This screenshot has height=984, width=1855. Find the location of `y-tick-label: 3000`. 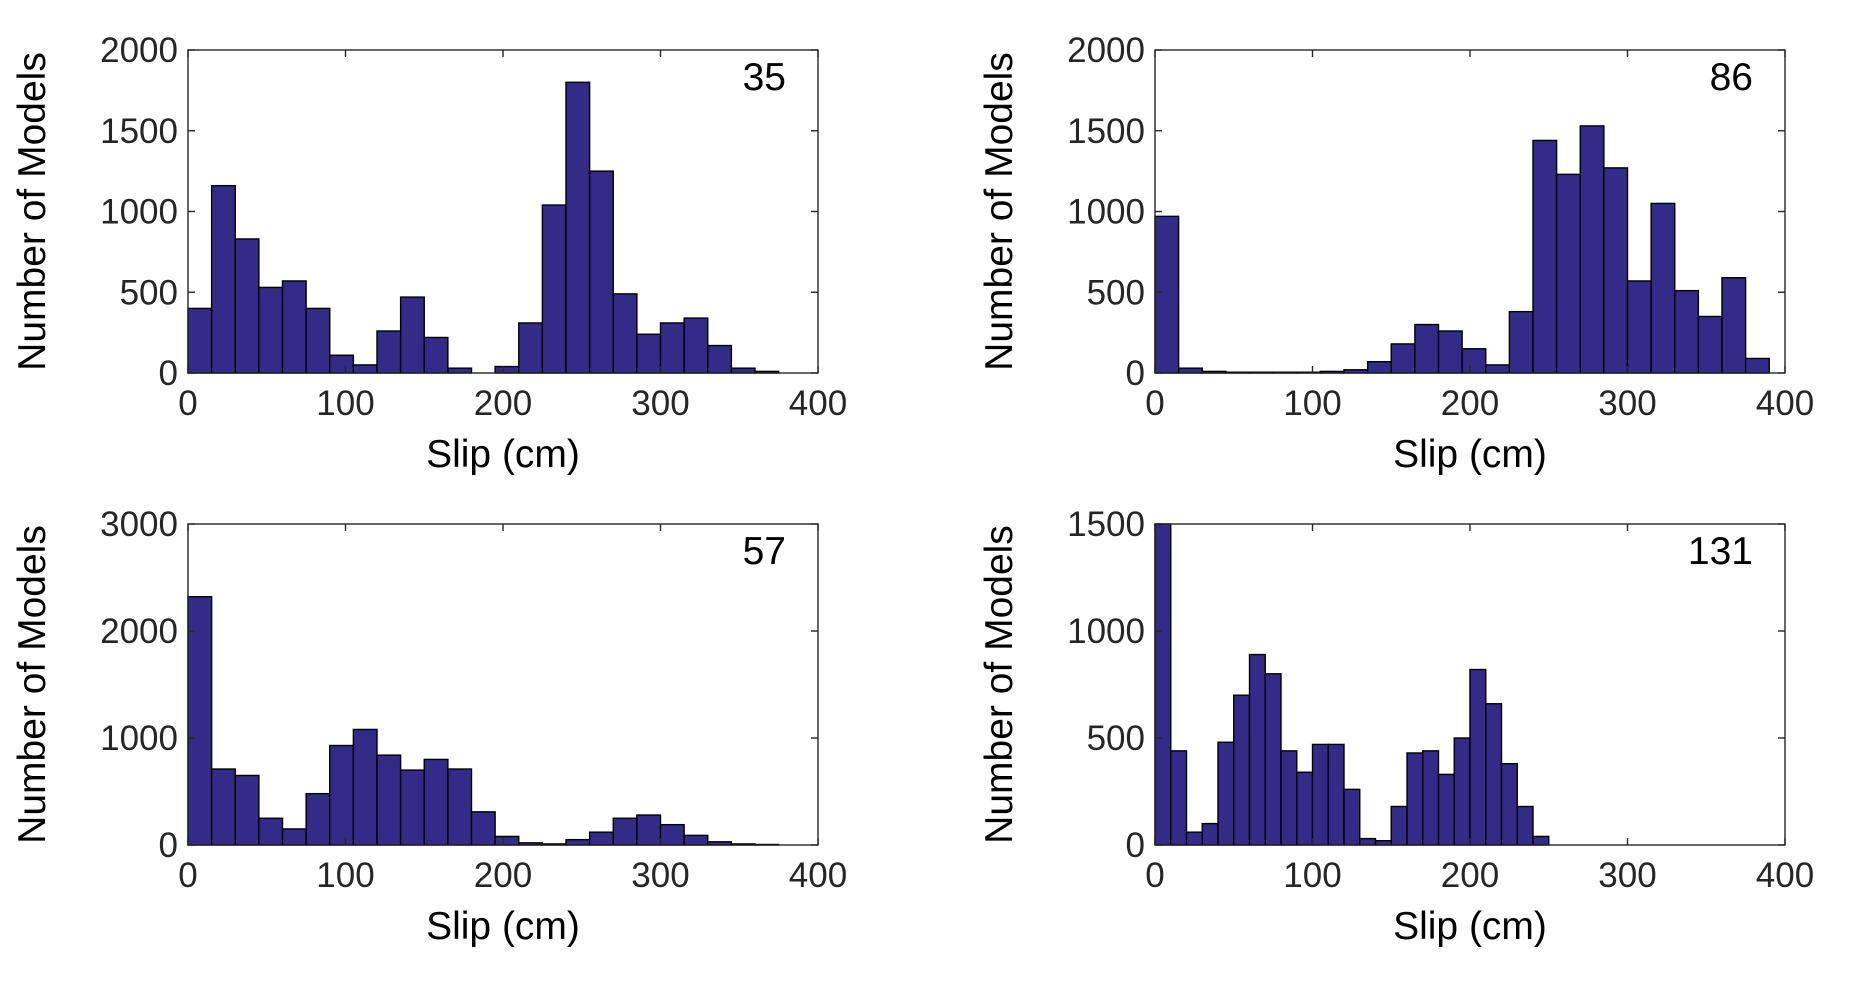

y-tick-label: 3000 is located at coordinates (139, 524).